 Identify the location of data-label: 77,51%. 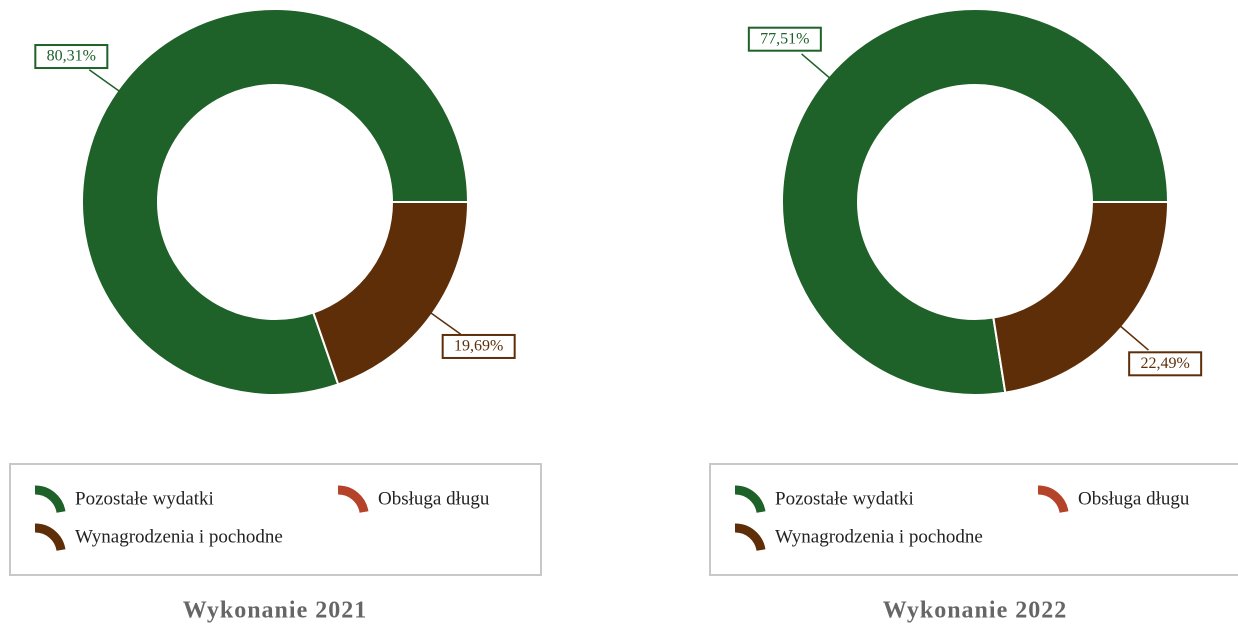
(784, 38).